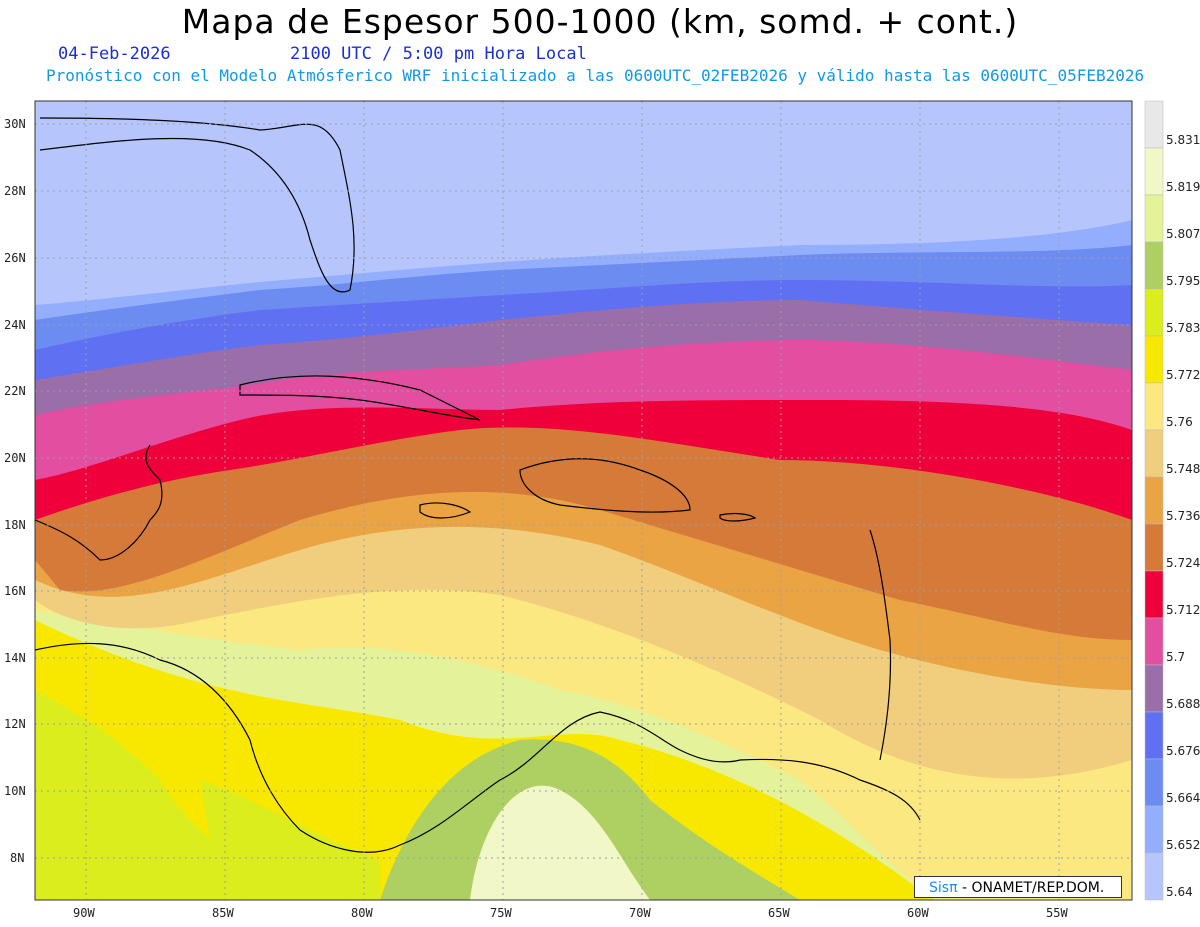  Describe the element at coordinates (1183, 234) in the screenshot. I see `colorbar-label: 5.807` at that location.